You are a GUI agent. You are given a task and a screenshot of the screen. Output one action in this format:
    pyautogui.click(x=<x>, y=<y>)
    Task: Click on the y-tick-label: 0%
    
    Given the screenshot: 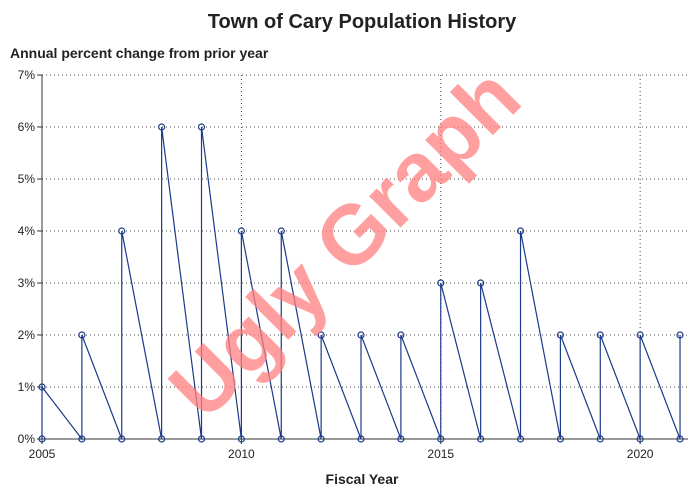 What is the action you would take?
    pyautogui.click(x=27, y=439)
    